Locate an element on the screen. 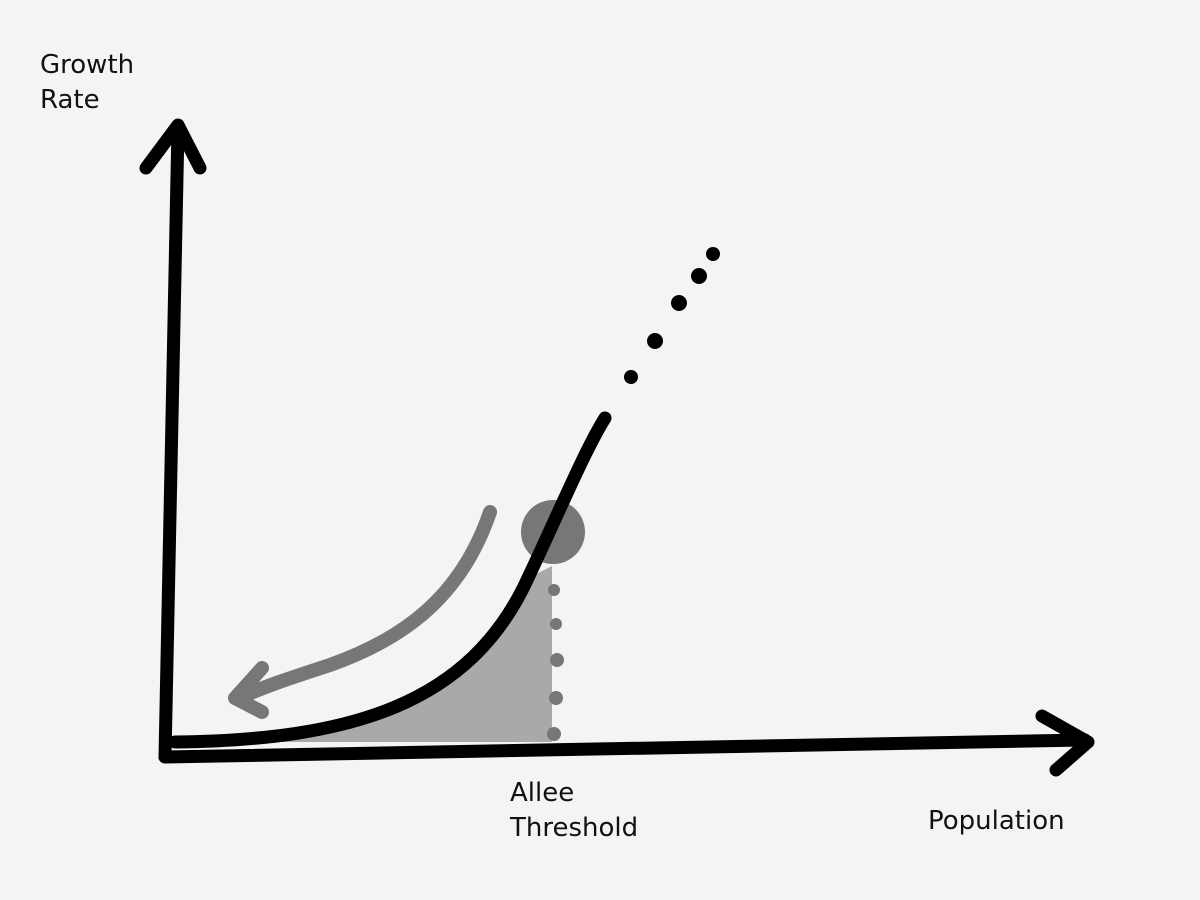 Image resolution: width=1200 pixels, height=900 pixels. x-axis is located at coordinates (625, 748).